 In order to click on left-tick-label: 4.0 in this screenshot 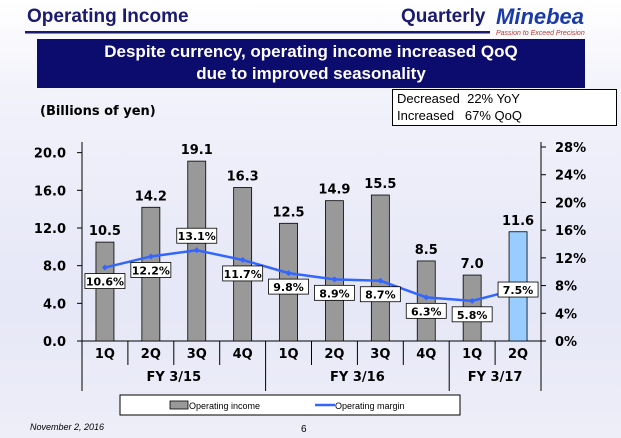, I will do `click(54, 304)`.